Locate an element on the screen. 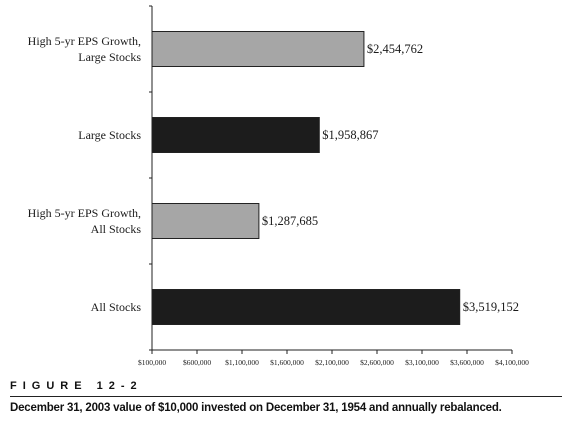  category-label: All Stocks is located at coordinates (116, 307).